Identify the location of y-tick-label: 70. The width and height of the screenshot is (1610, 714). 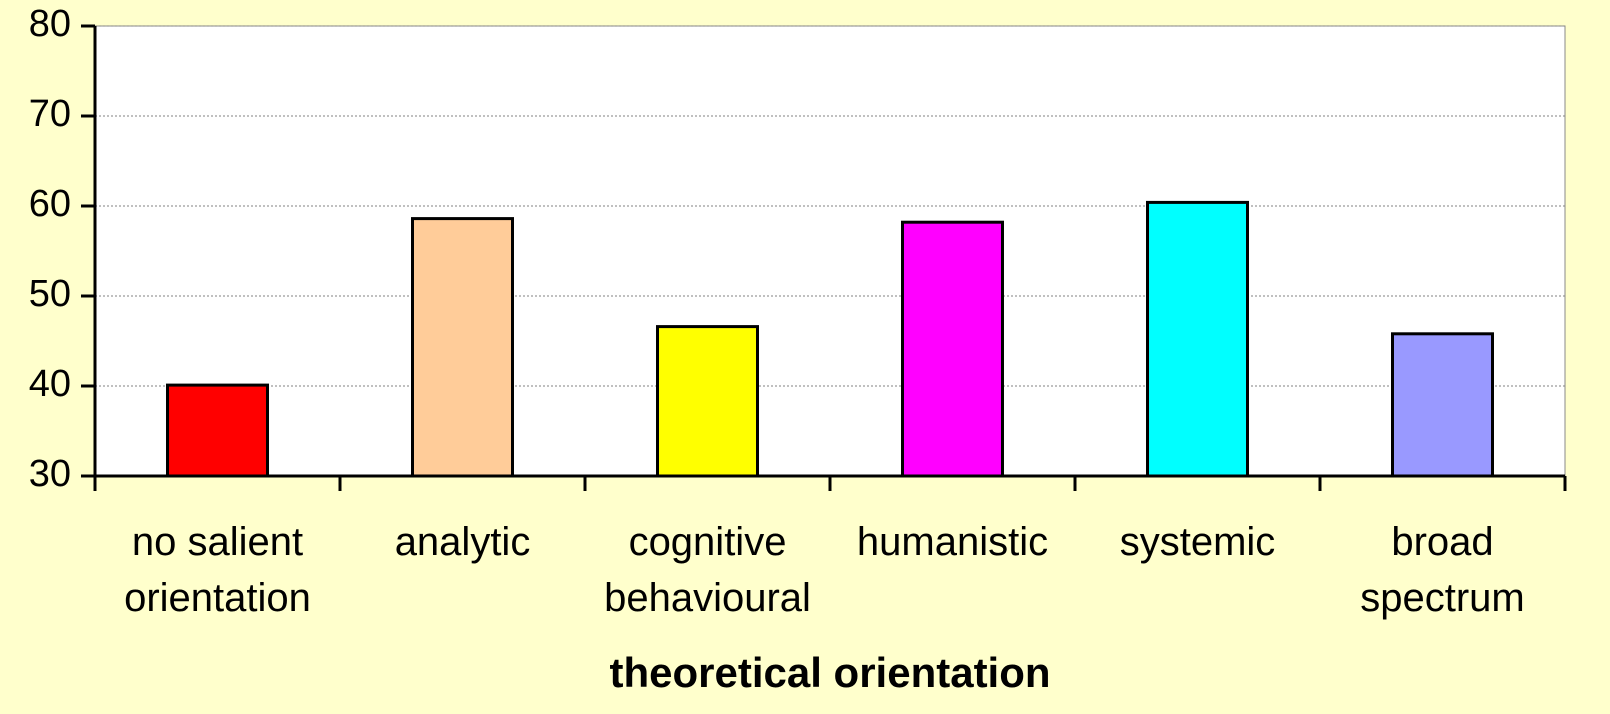
(50, 114).